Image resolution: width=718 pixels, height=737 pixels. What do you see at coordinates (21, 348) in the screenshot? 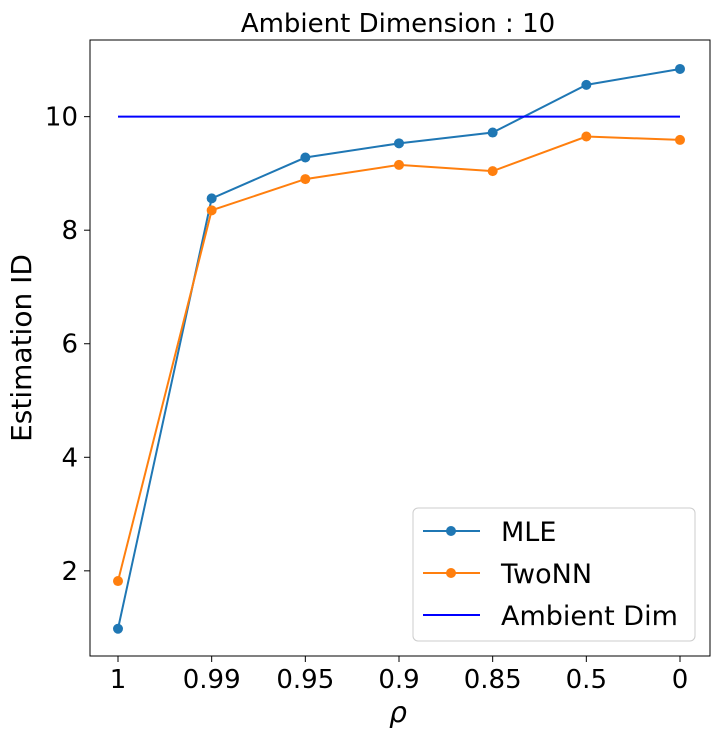
I see `y-axis-label: Estimation ID` at bounding box center [21, 348].